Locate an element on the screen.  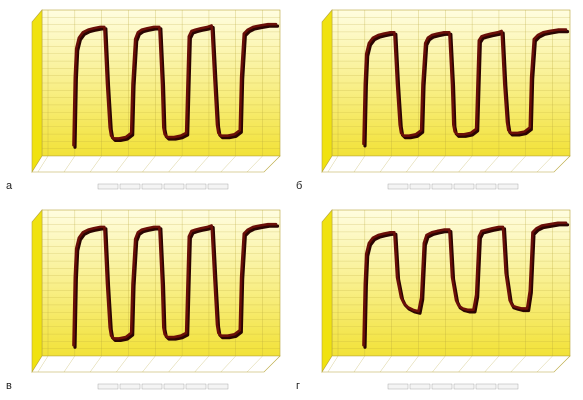
panel-label-a: а is located at coordinates (9, 186).